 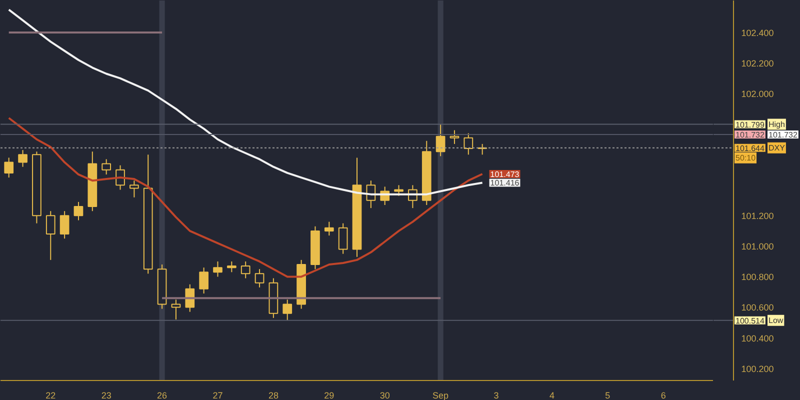 I want to click on y-tick-label: 102.000, so click(x=757, y=94).